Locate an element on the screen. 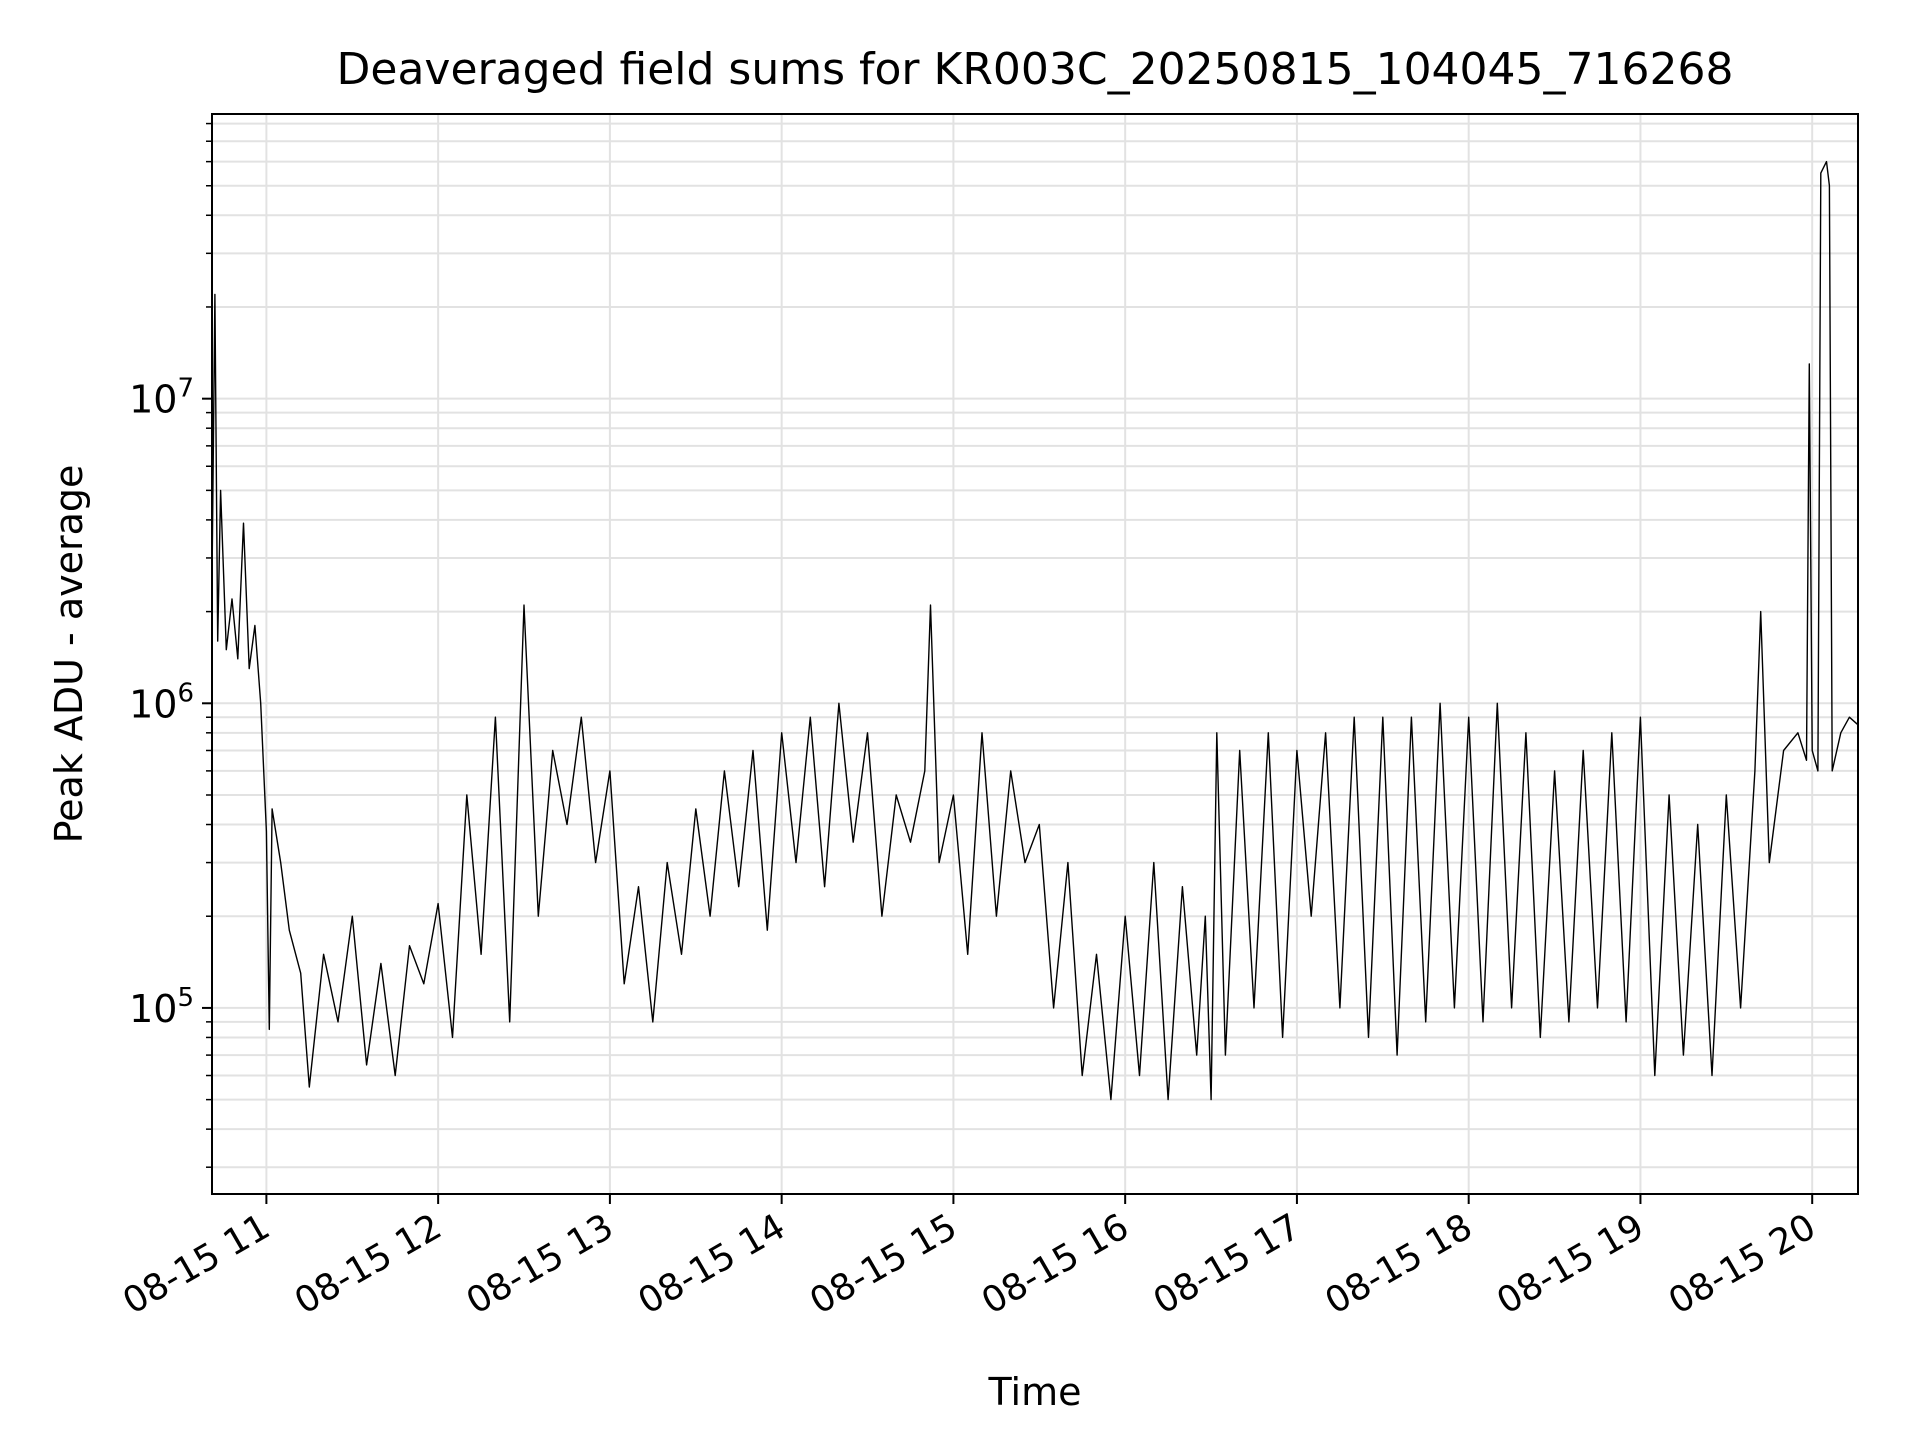  x-axis-label: Time is located at coordinates (1035, 1392).